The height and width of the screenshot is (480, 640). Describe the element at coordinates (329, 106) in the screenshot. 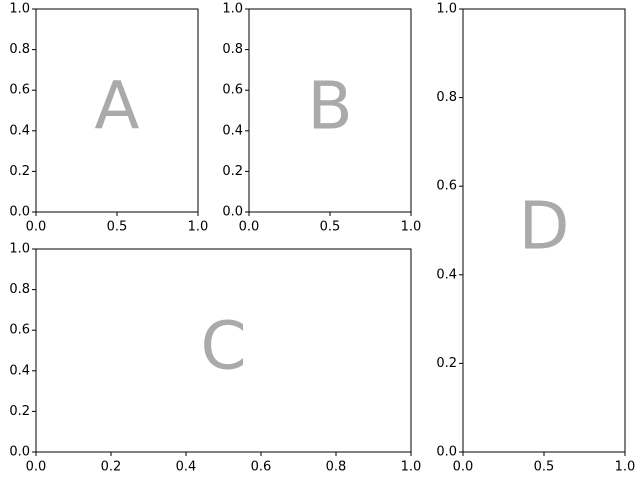

I see `panel-label: B` at that location.